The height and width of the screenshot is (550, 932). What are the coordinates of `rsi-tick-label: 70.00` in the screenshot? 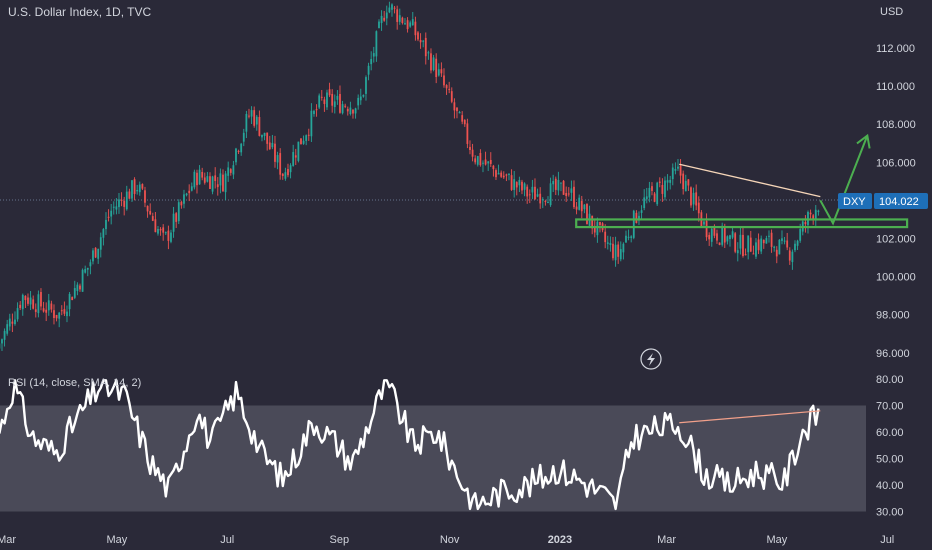 It's located at (890, 407).